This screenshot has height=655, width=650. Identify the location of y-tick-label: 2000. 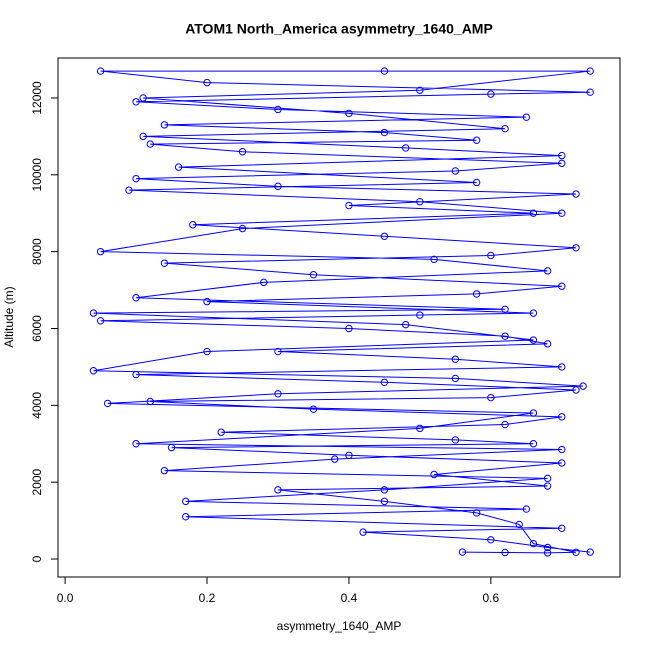
(37, 482).